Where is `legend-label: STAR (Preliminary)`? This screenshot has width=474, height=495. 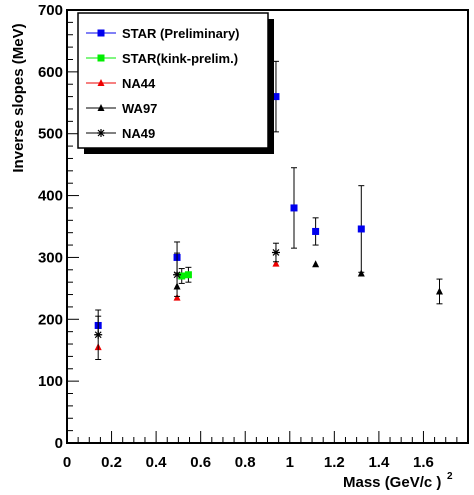 legend-label: STAR (Preliminary) is located at coordinates (181, 33).